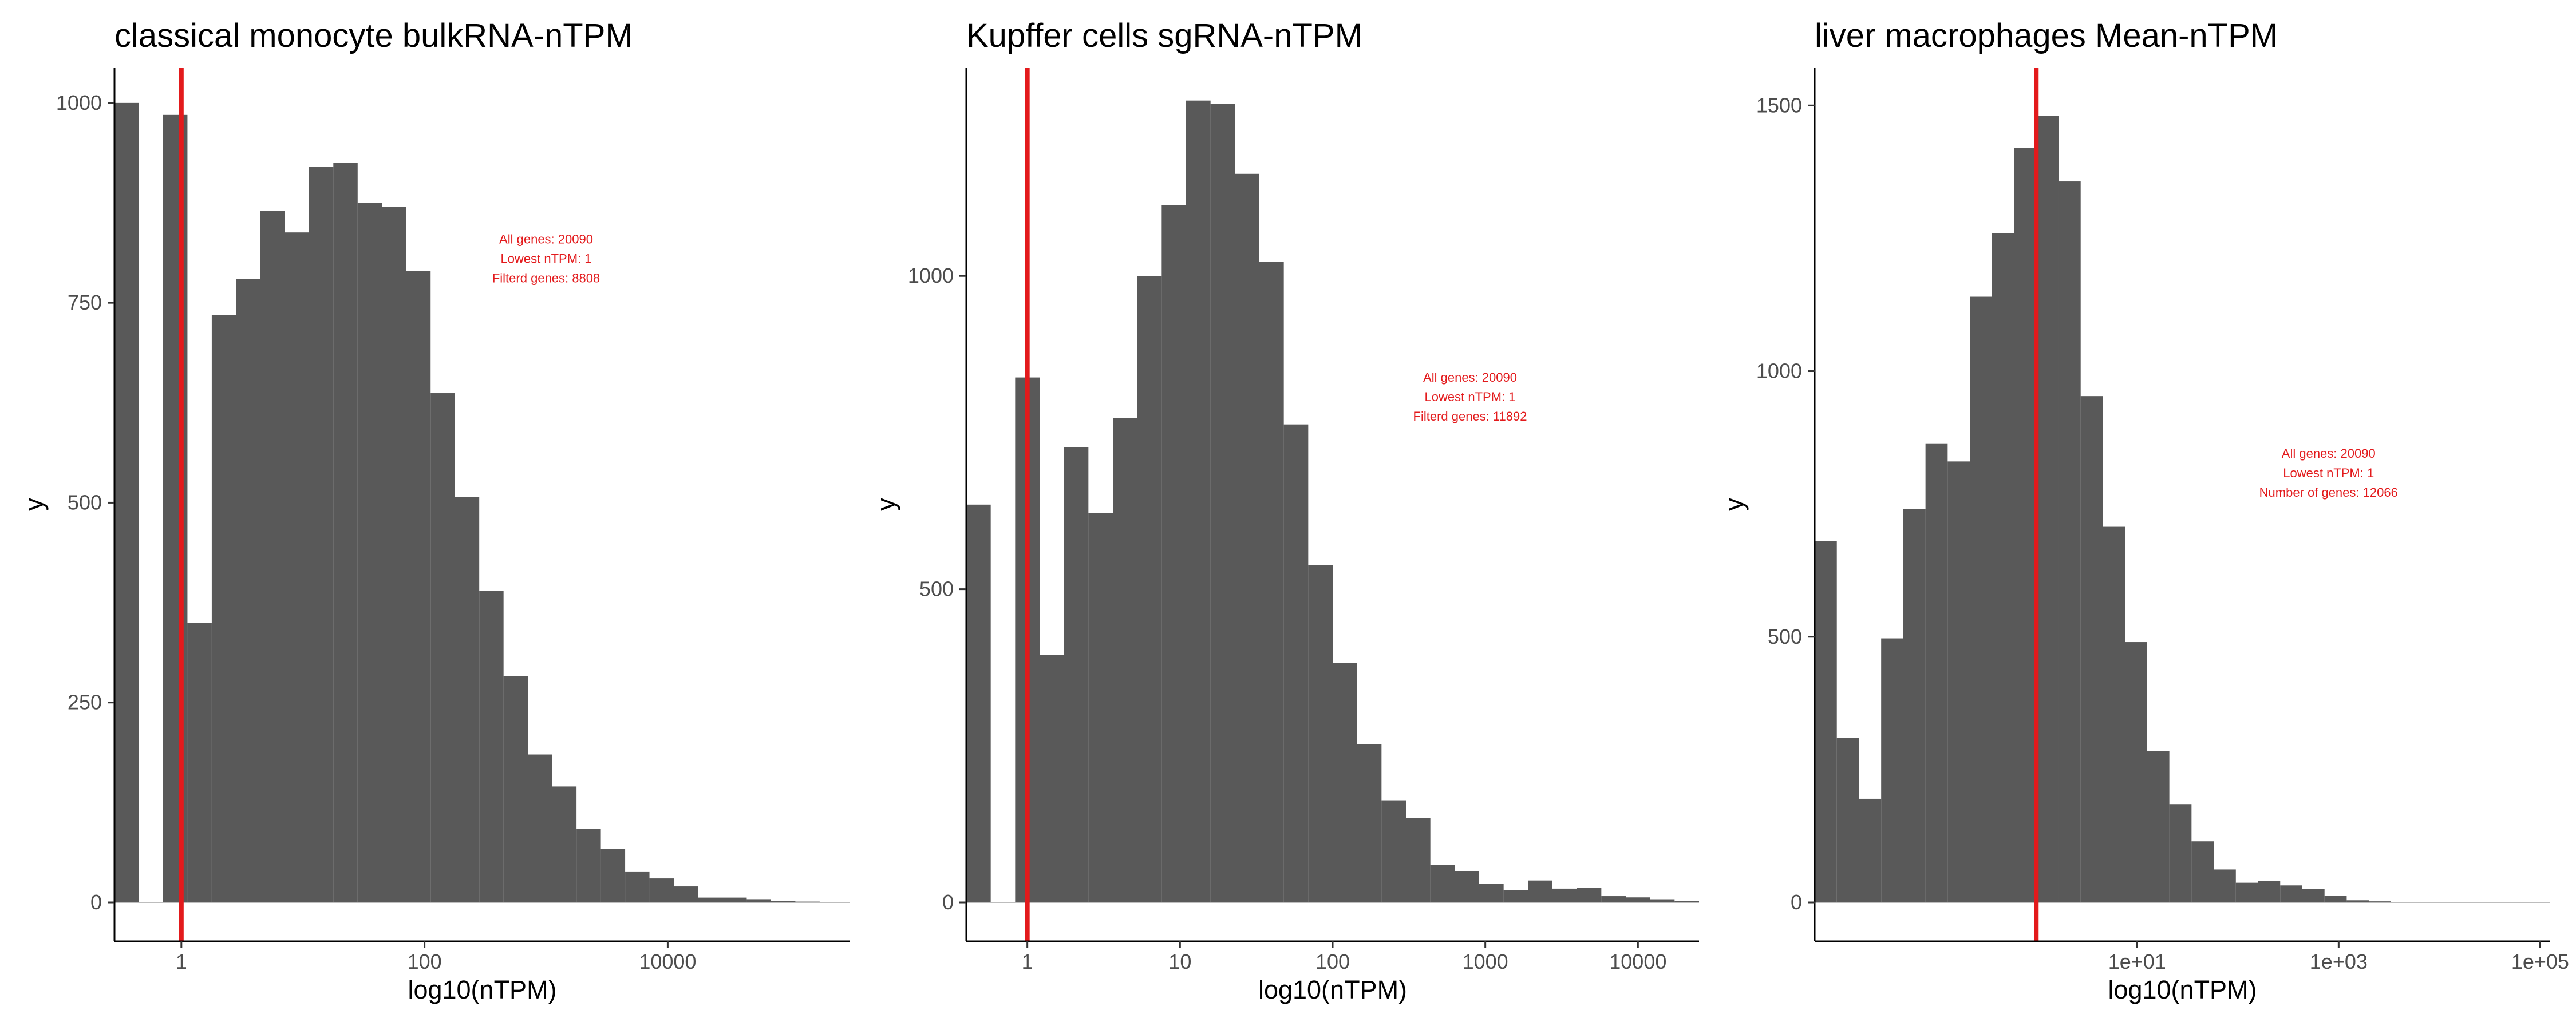  I want to click on x-tick-label: 10000, so click(667, 961).